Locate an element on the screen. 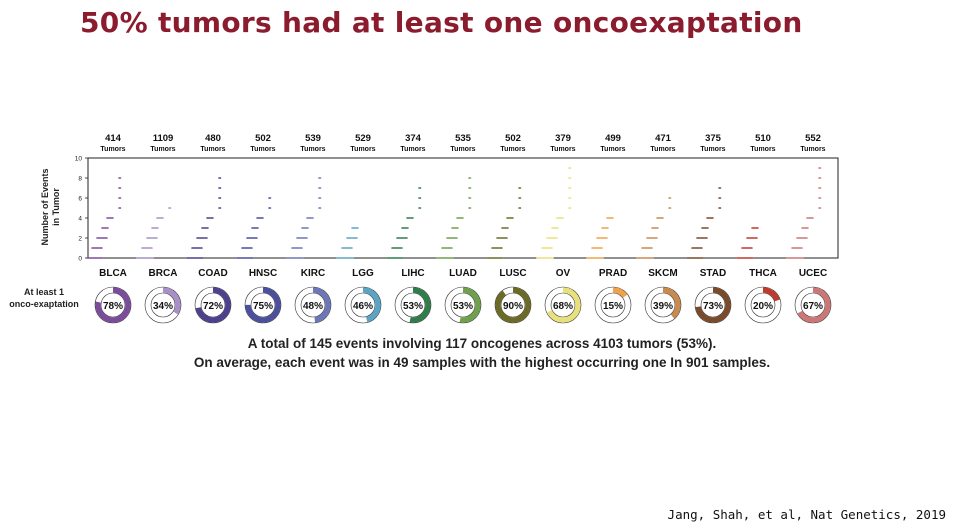  cancer-type-luad: LUAD is located at coordinates (463, 273).